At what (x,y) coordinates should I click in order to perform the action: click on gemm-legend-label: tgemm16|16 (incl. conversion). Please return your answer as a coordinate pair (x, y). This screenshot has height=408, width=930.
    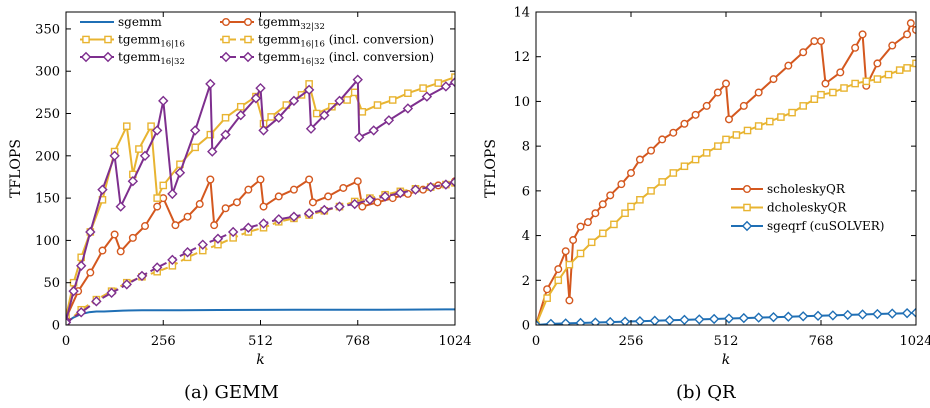
    Looking at the image, I should click on (346, 41).